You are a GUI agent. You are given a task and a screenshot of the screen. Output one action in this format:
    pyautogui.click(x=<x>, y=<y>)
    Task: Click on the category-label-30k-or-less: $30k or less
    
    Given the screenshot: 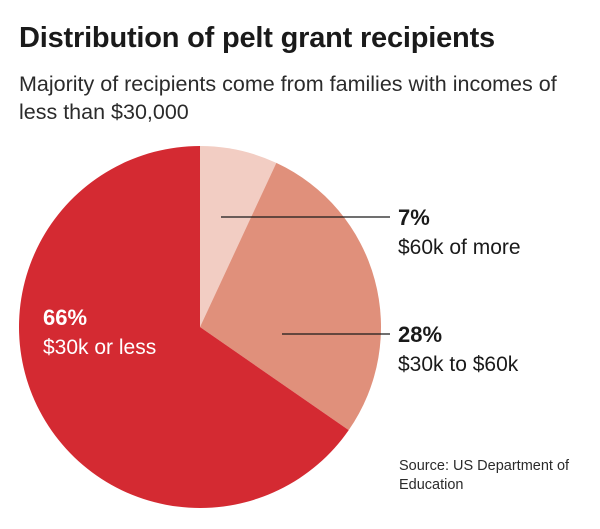 What is the action you would take?
    pyautogui.click(x=99, y=347)
    